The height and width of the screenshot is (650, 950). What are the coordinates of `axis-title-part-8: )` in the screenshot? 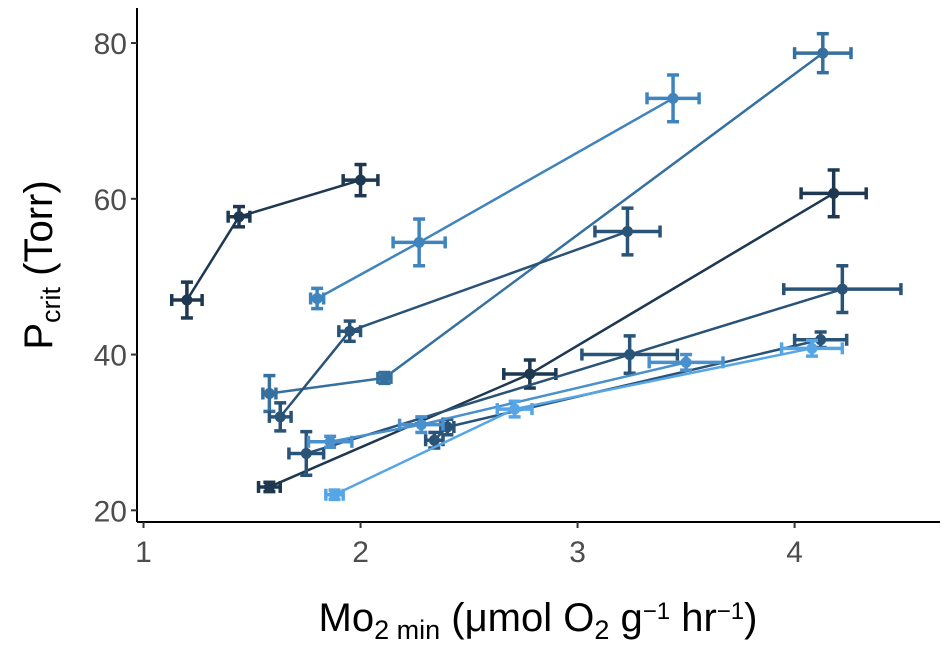 It's located at (750, 618).